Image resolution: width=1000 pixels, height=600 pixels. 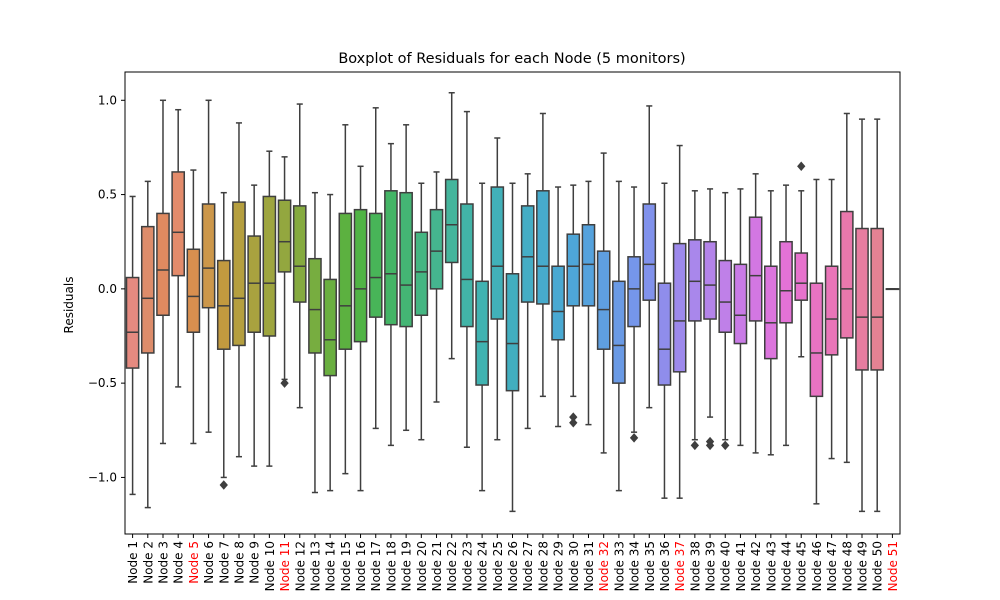 What do you see at coordinates (270, 566) in the screenshot?
I see `x-tick-label: Node 10` at bounding box center [270, 566].